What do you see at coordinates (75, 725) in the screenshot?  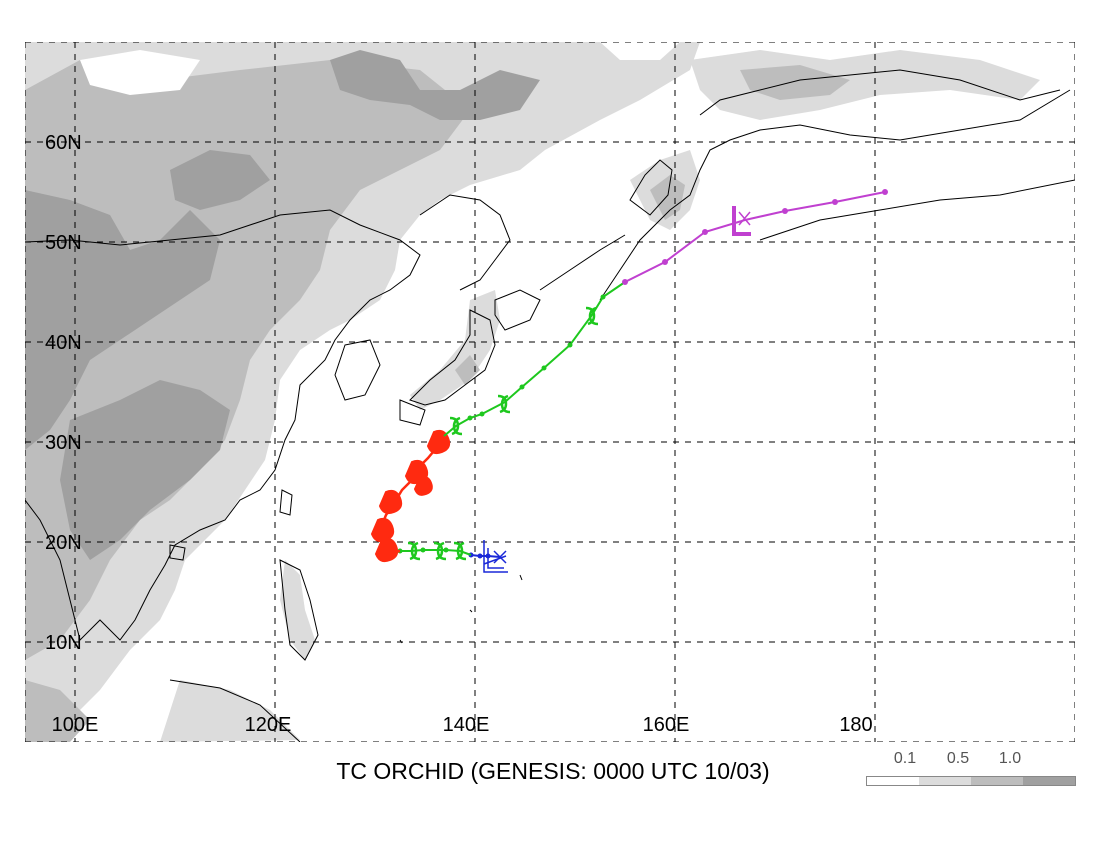 I see `lon-label: 100E` at bounding box center [75, 725].